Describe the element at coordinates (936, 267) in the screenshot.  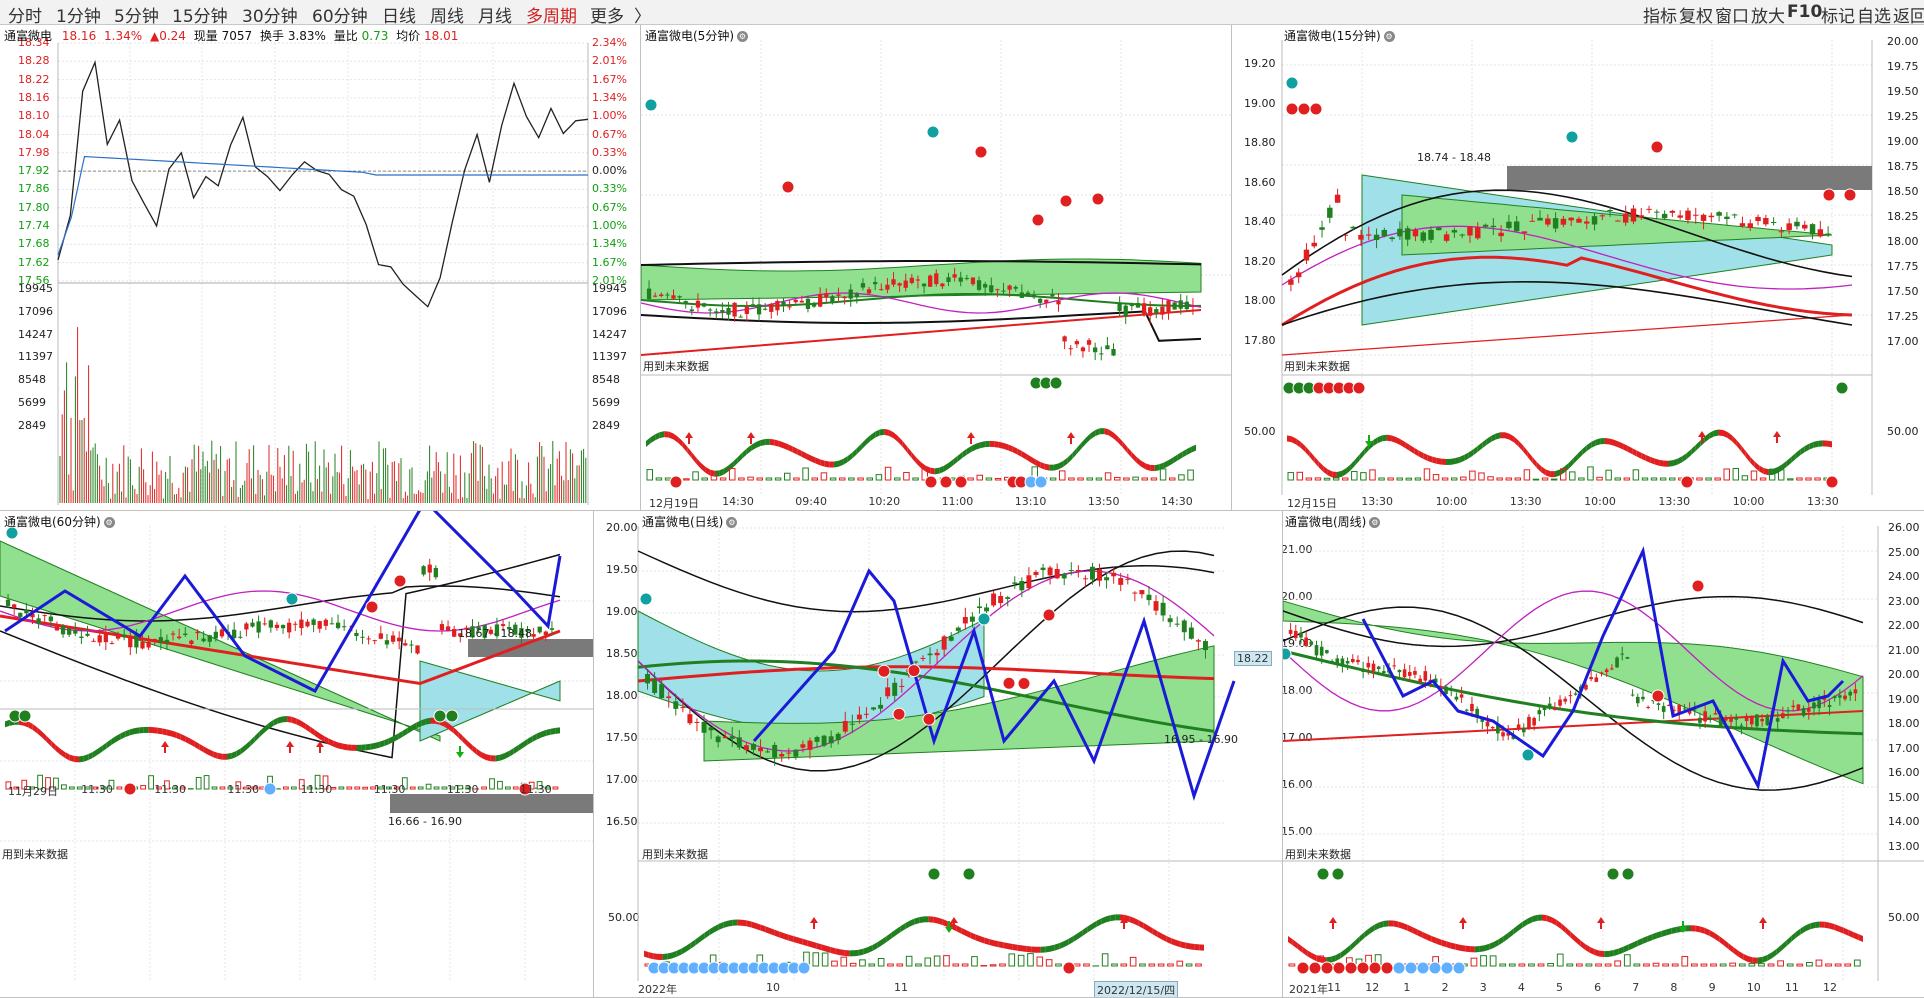
I see `kline-5min-chart` at that location.